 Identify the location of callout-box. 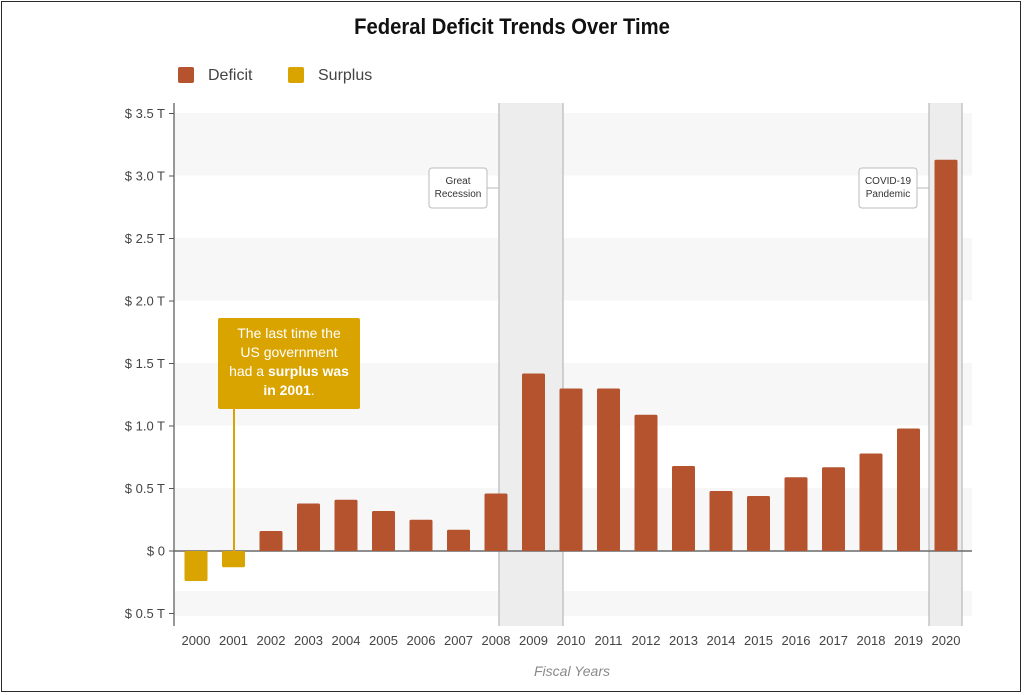
(289, 363).